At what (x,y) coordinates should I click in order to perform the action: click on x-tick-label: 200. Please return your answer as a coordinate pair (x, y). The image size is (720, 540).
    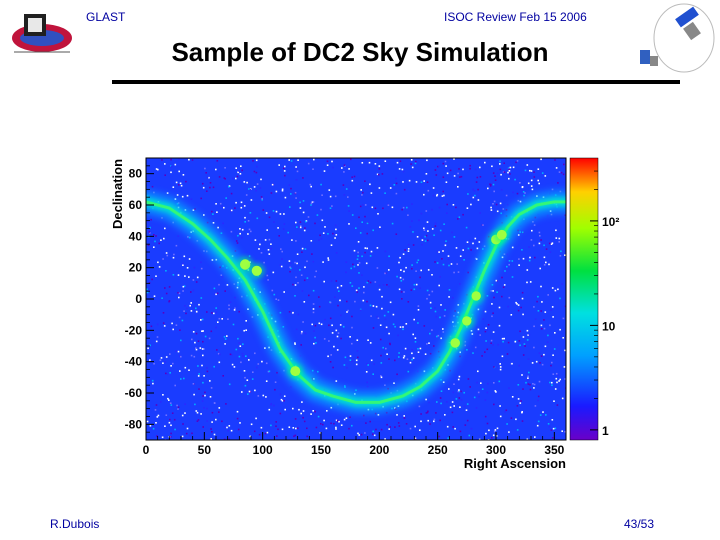
    Looking at the image, I should click on (379, 450).